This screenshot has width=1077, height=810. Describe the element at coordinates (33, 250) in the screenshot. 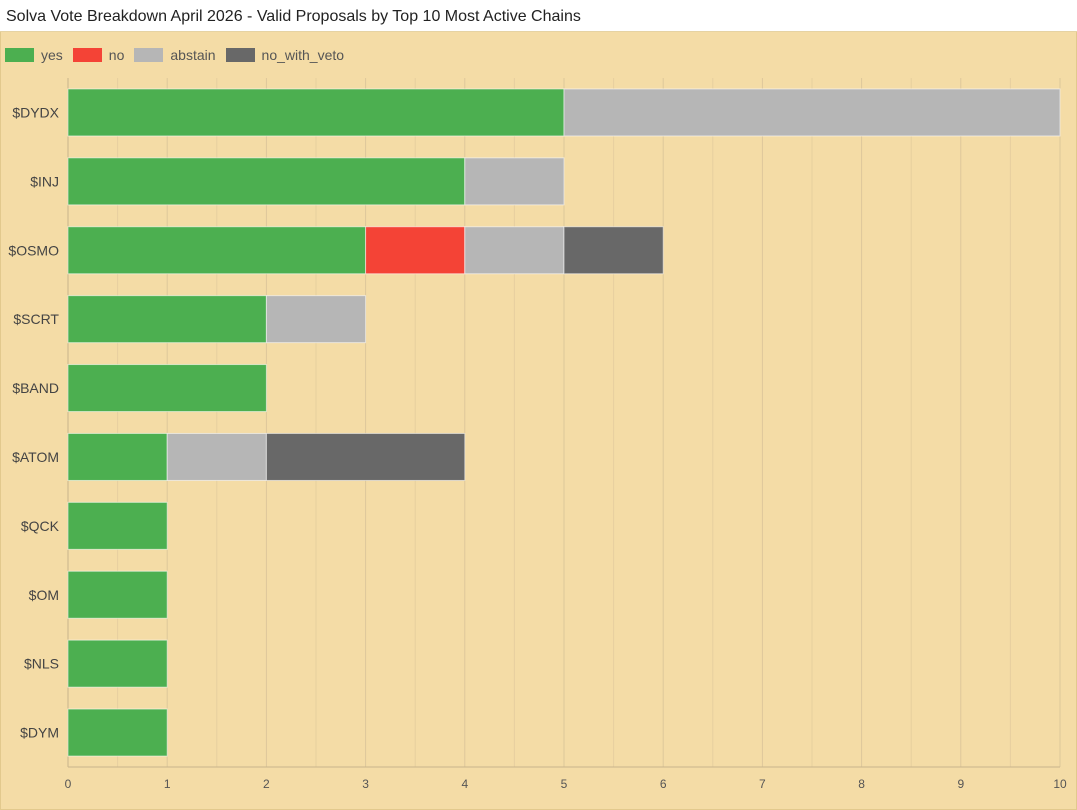

I see `category-label: $OSMO` at that location.